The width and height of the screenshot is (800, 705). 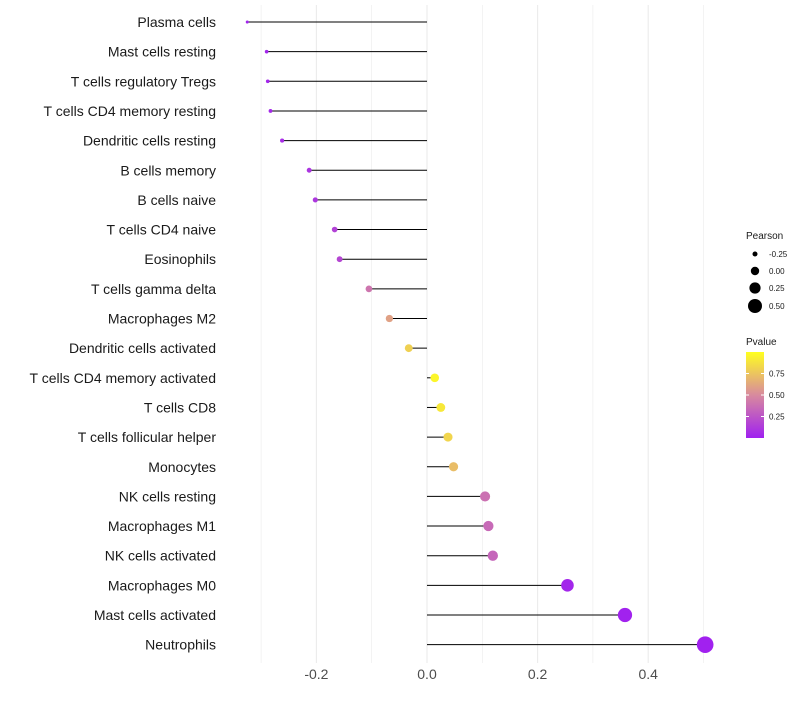 What do you see at coordinates (147, 437) in the screenshot?
I see `category-label: T cells follicular helper` at bounding box center [147, 437].